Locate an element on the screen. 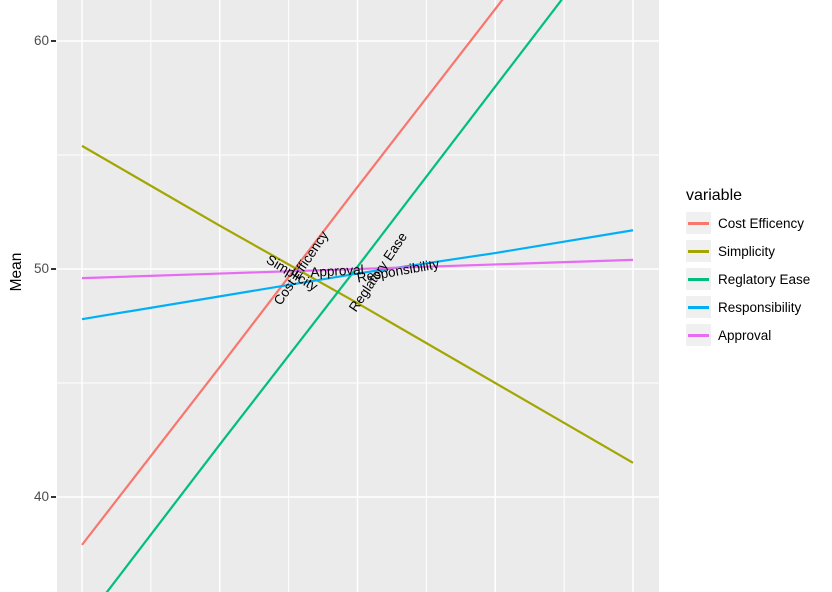 Image resolution: width=832 pixels, height=592 pixels. series-line-responsibility is located at coordinates (357, 275).